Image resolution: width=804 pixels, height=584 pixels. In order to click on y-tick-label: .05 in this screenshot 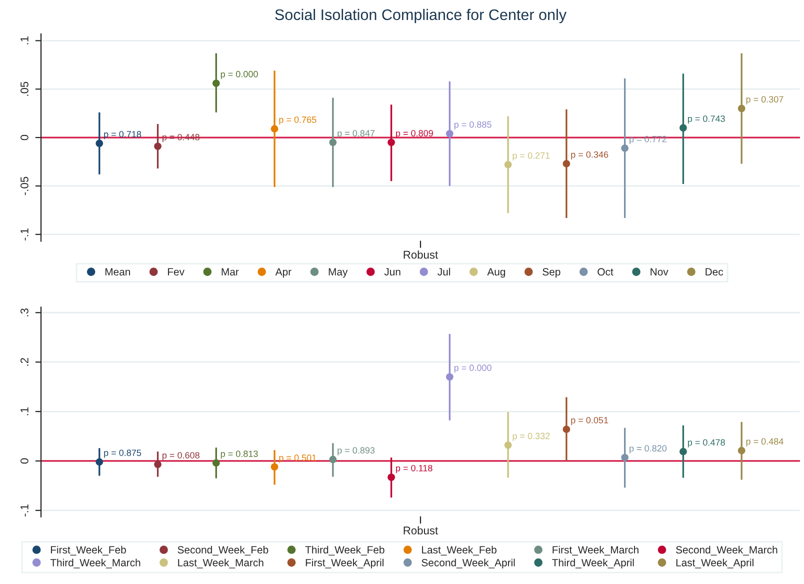, I will do `click(24, 89)`.